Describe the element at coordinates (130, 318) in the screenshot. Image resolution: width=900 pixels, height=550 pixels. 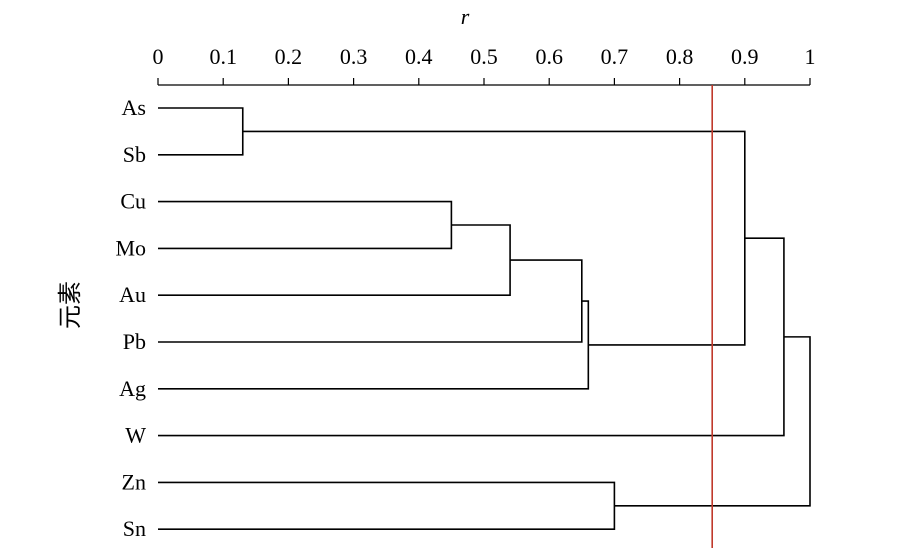
I see `leaf-labels: As Sb Cu Mo Au Pb Ag W Zn Sn` at that location.